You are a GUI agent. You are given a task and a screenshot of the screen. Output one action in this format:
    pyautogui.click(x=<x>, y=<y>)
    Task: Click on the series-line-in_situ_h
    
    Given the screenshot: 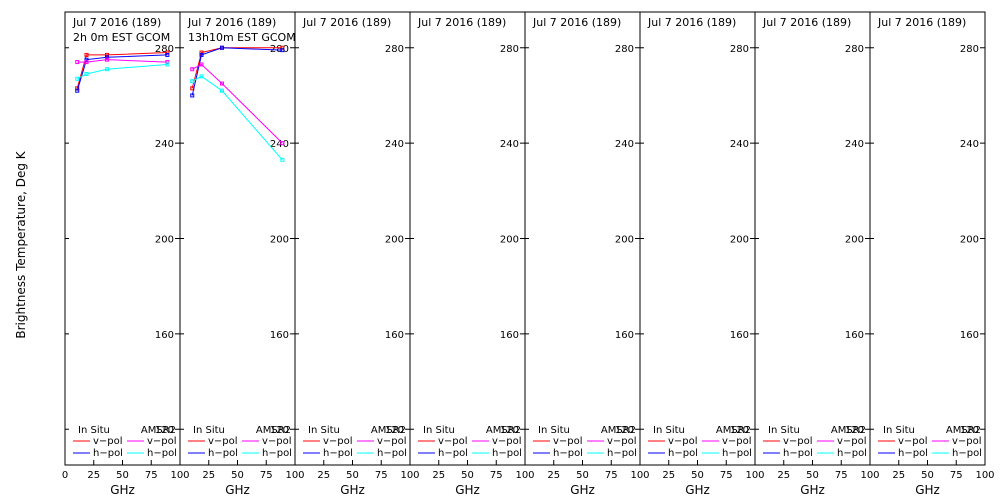 What is the action you would take?
    pyautogui.click(x=237, y=71)
    